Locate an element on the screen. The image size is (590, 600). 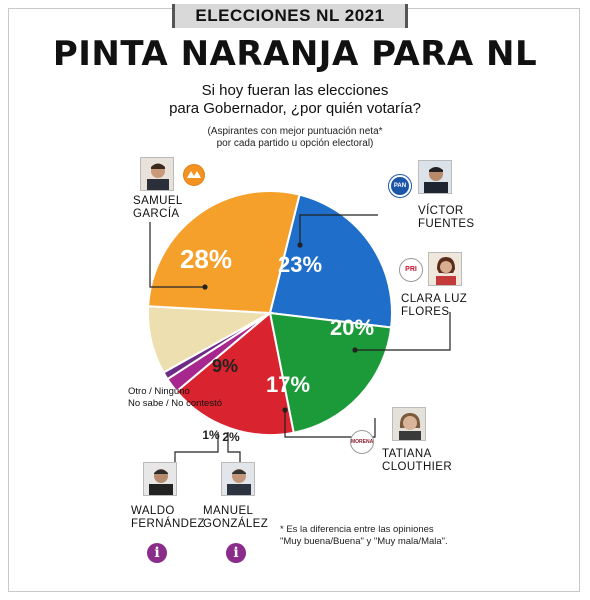
question-line-2: para Gobernador, ¿por quién votaría? is located at coordinates (295, 108).